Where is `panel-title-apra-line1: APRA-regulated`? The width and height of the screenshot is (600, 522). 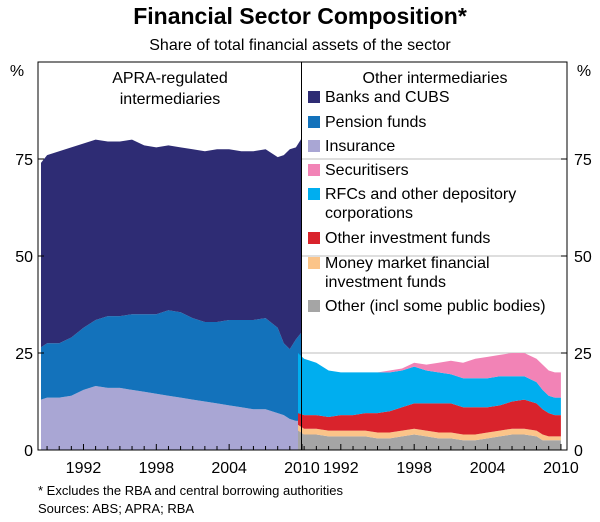 panel-title-apra-line1: APRA-regulated is located at coordinates (170, 78).